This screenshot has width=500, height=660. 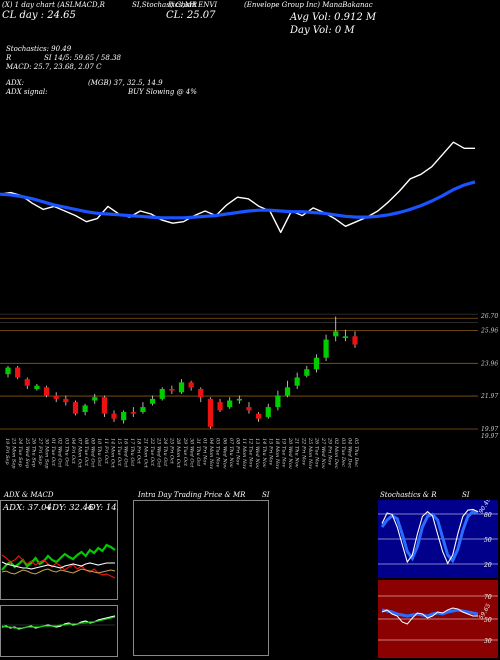 I want to click on macd-panel-frame, so click(x=59, y=631).